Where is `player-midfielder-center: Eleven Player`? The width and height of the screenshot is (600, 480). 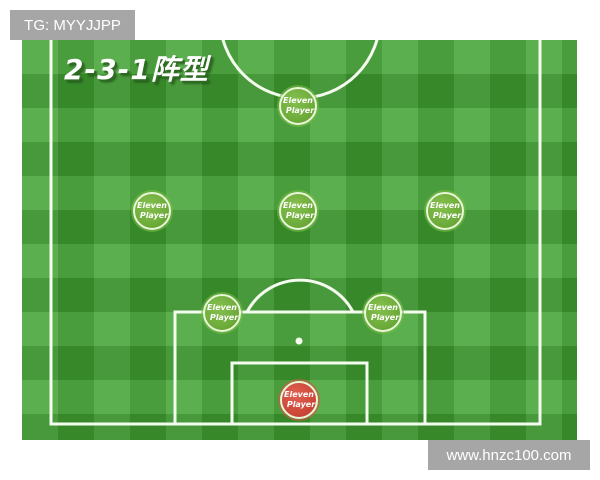 player-midfielder-center: Eleven Player is located at coordinates (298, 211).